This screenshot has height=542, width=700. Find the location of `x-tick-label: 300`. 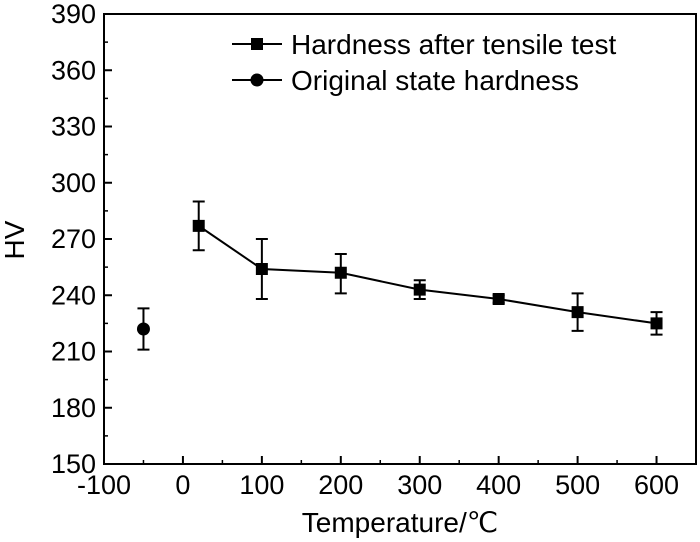

x-tick-label: 300 is located at coordinates (419, 485).